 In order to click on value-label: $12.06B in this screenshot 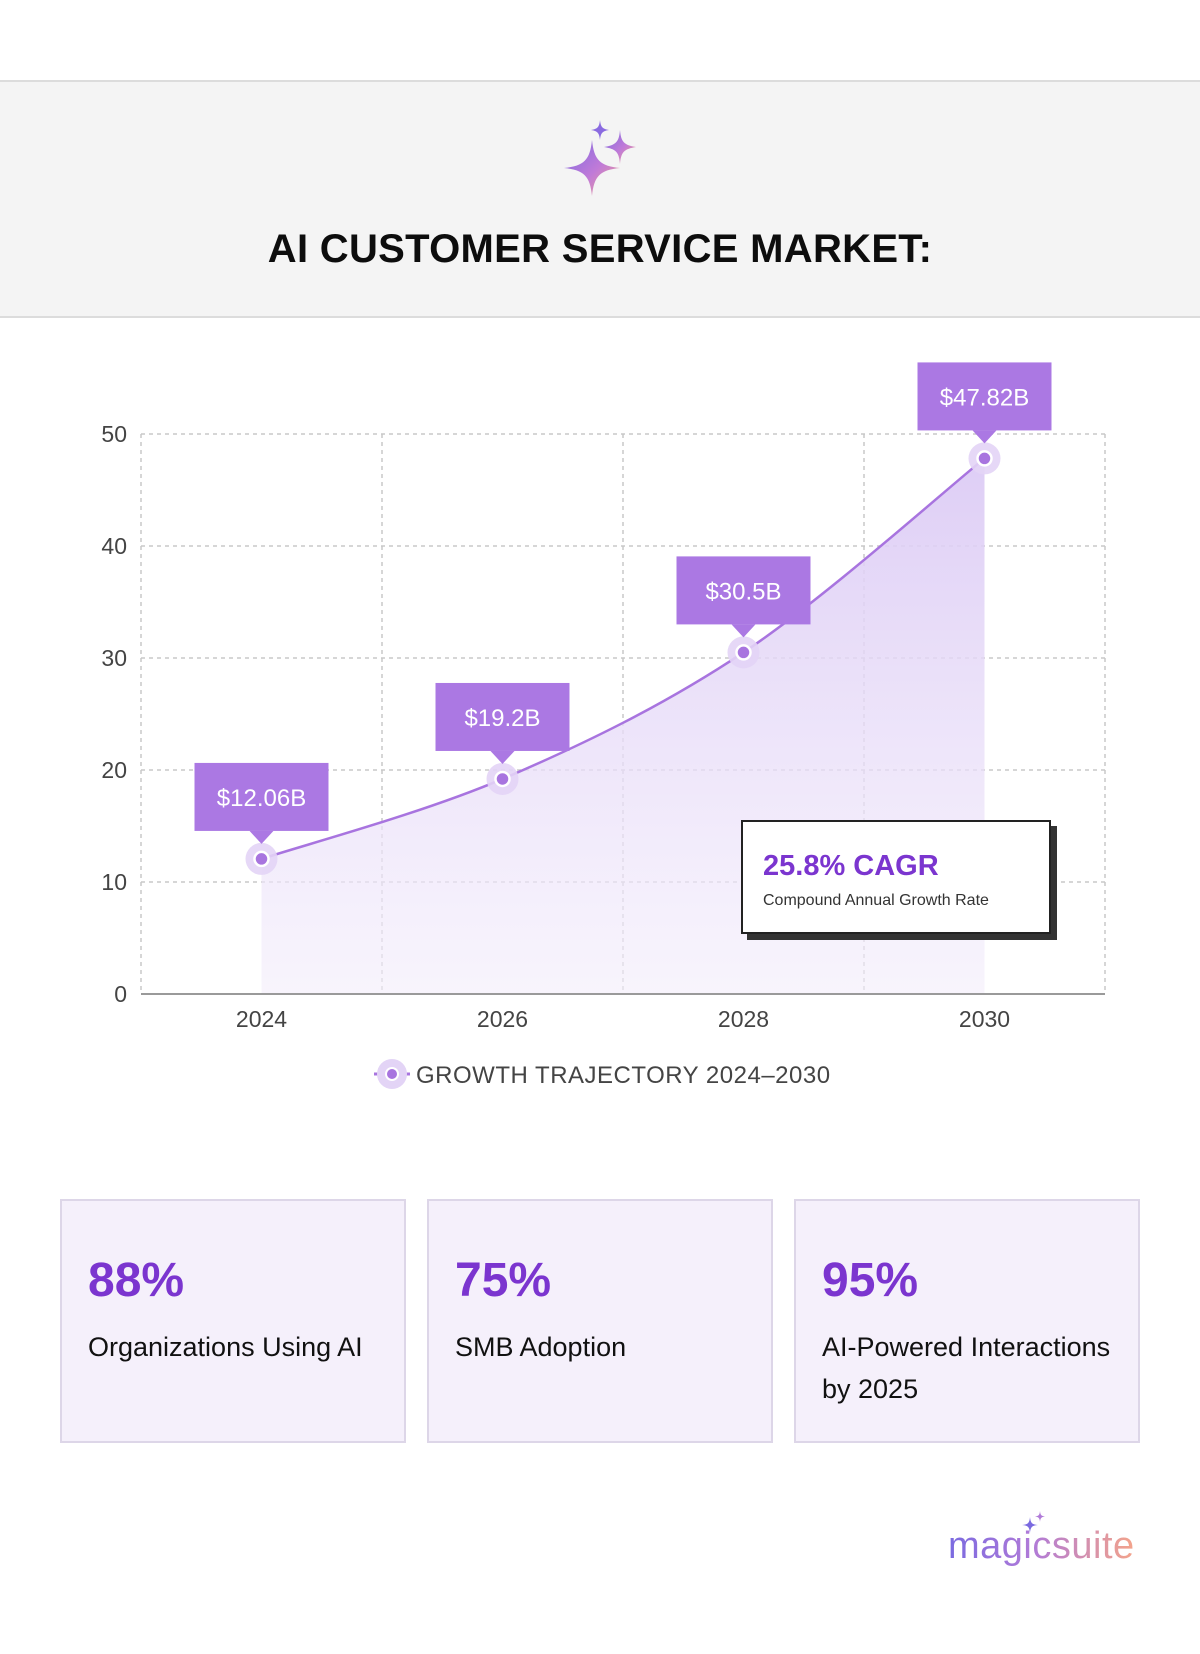, I will do `click(261, 798)`.